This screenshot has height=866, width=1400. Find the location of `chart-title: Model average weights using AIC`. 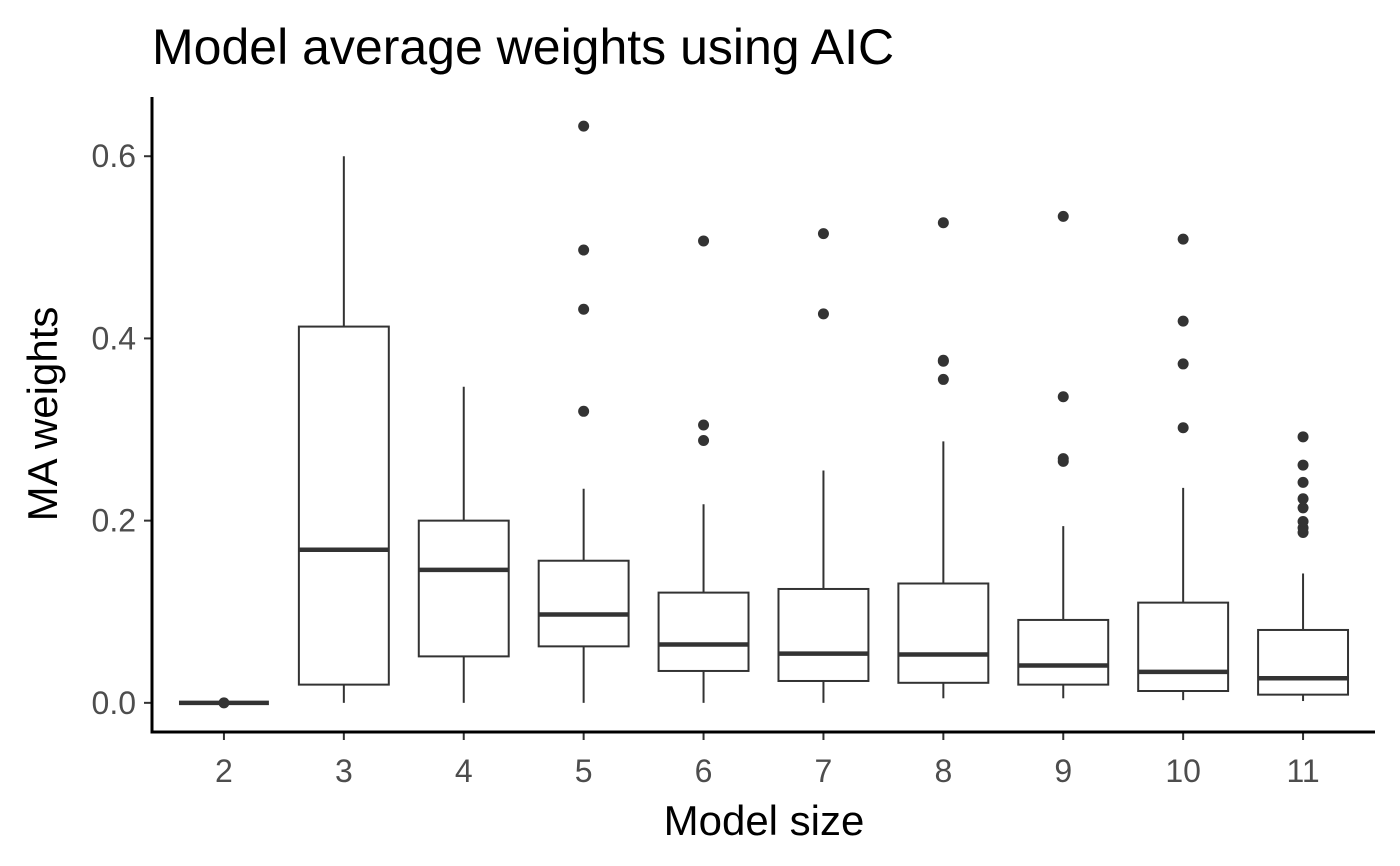

chart-title: Model average weights using AIC is located at coordinates (523, 47).